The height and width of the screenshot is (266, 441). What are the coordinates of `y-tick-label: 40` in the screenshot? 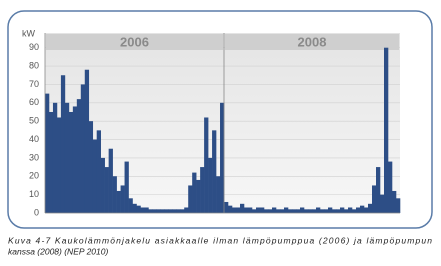 It's located at (34, 139).